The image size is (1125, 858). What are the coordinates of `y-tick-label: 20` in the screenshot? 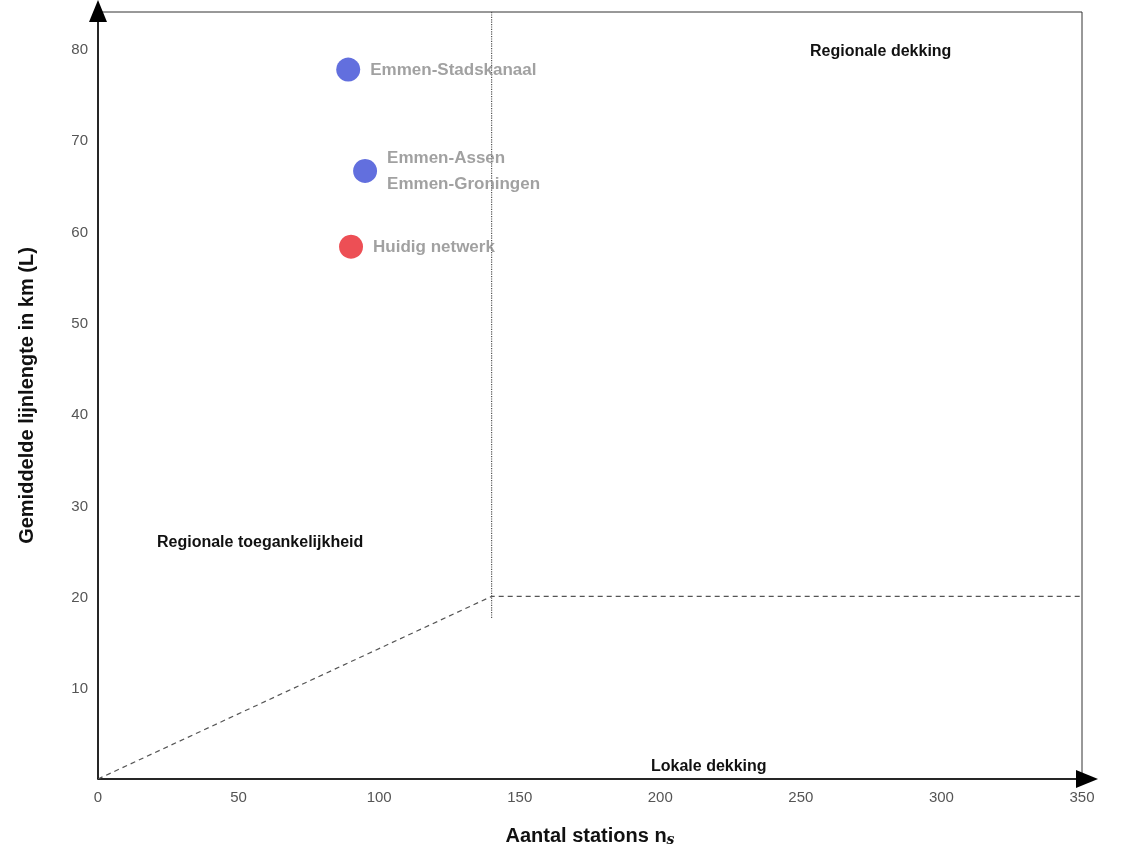 It's located at (79, 596).